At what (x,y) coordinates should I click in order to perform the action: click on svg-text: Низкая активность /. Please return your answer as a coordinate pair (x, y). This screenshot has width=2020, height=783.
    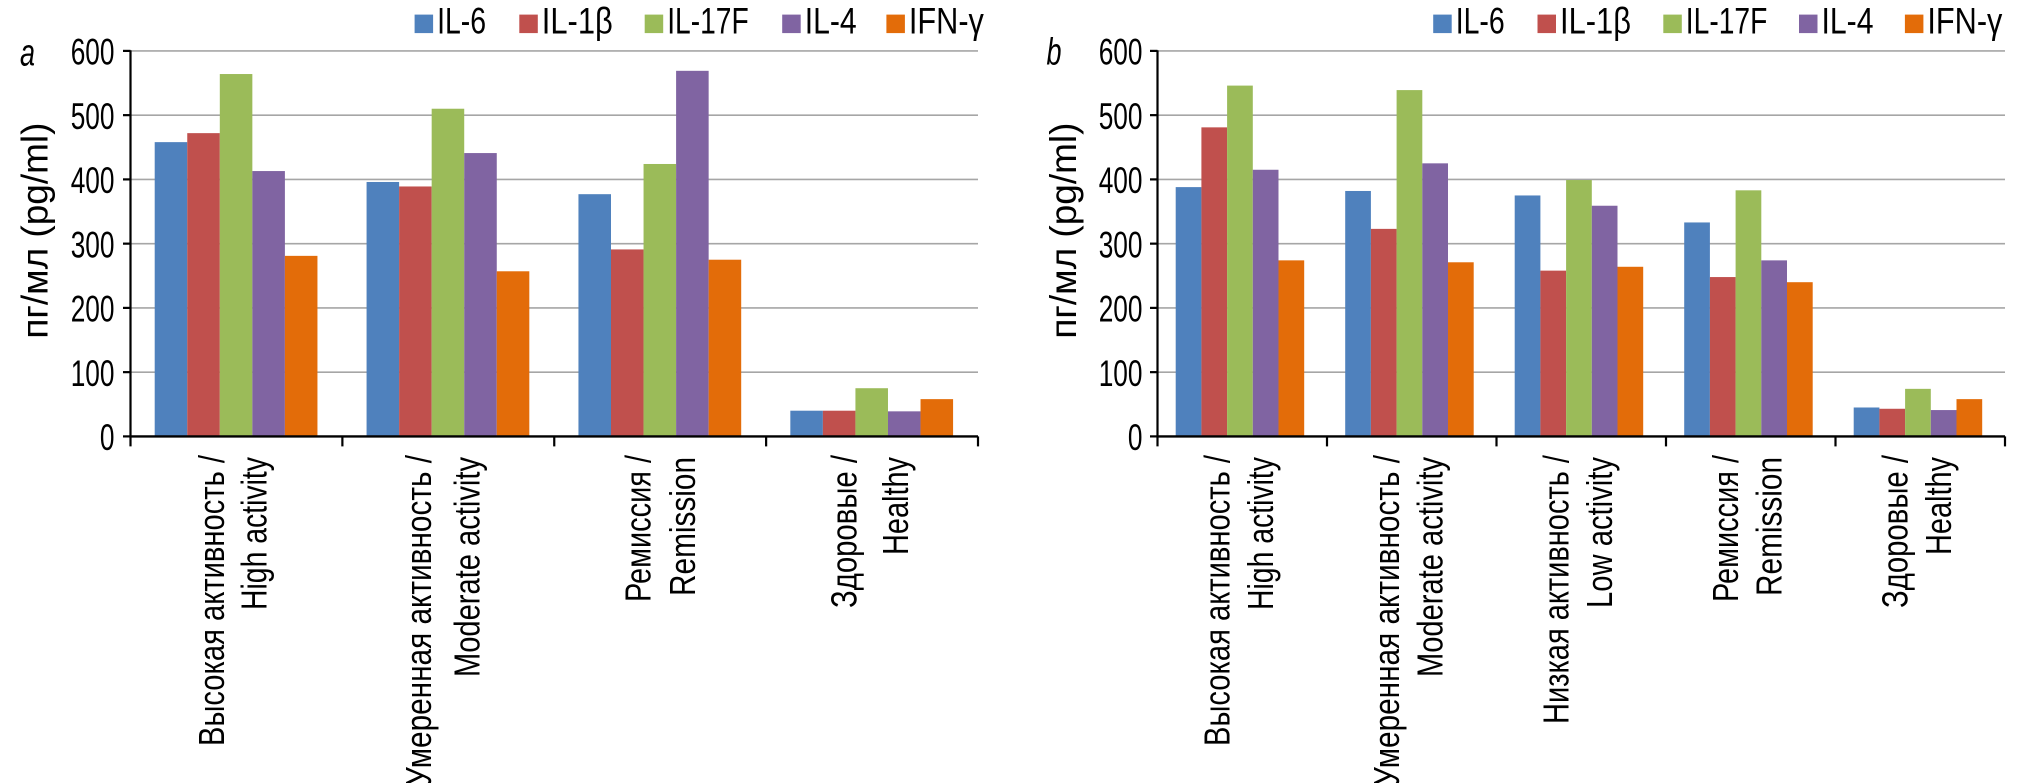
    Looking at the image, I should click on (1556, 589).